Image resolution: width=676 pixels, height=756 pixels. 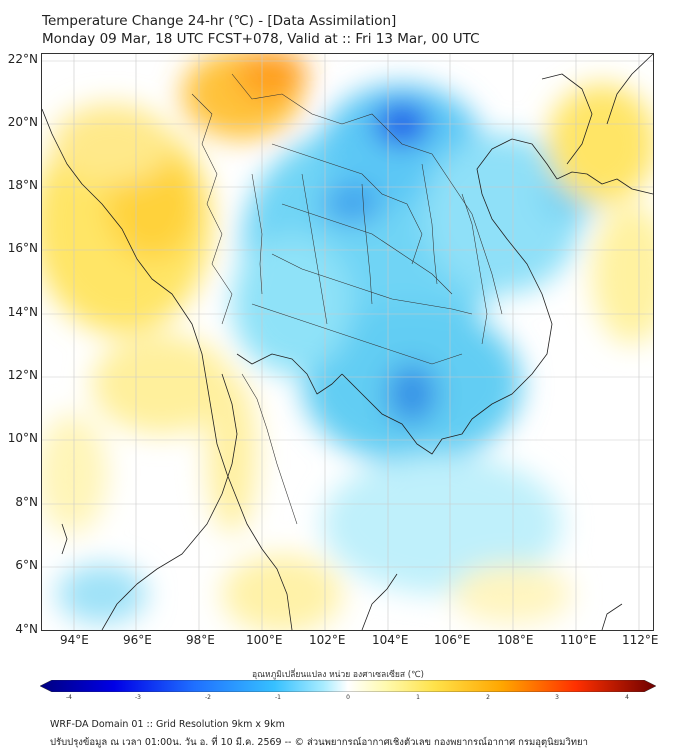 I want to click on lat-label: 4°N, so click(x=26, y=629).